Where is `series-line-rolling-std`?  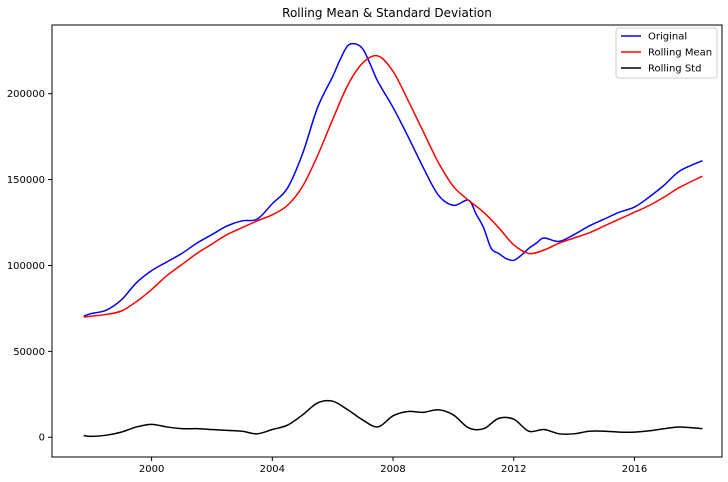 series-line-rolling-std is located at coordinates (393, 418).